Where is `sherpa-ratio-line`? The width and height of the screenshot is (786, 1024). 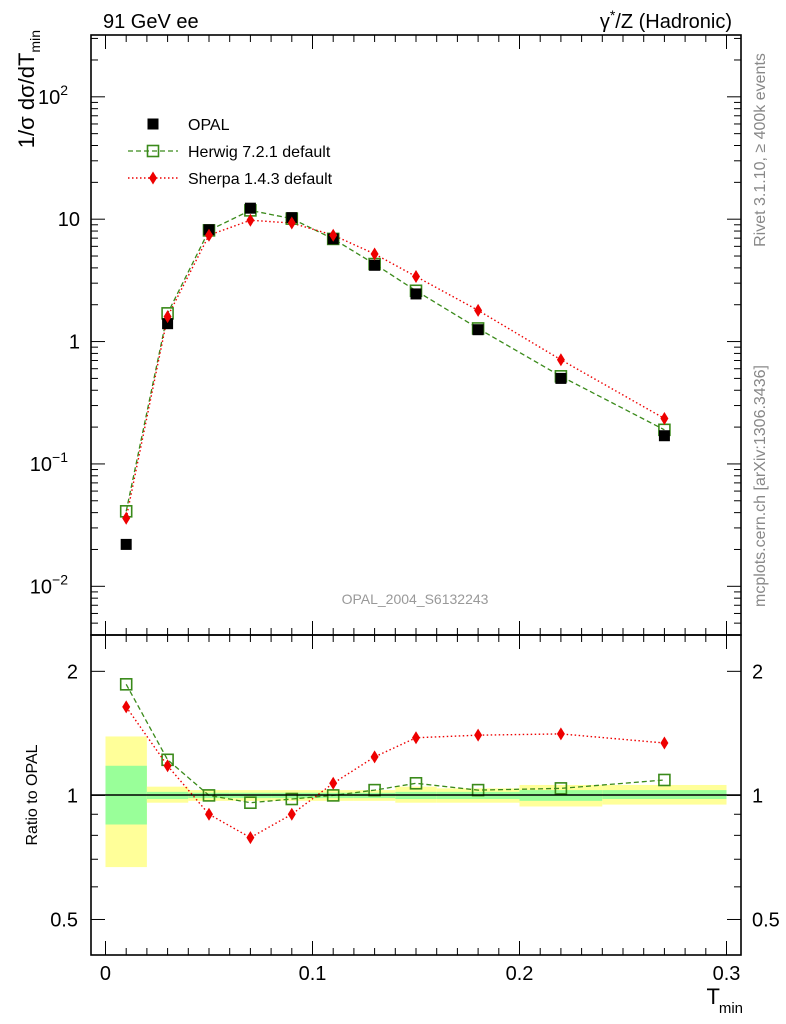 sherpa-ratio-line is located at coordinates (395, 772).